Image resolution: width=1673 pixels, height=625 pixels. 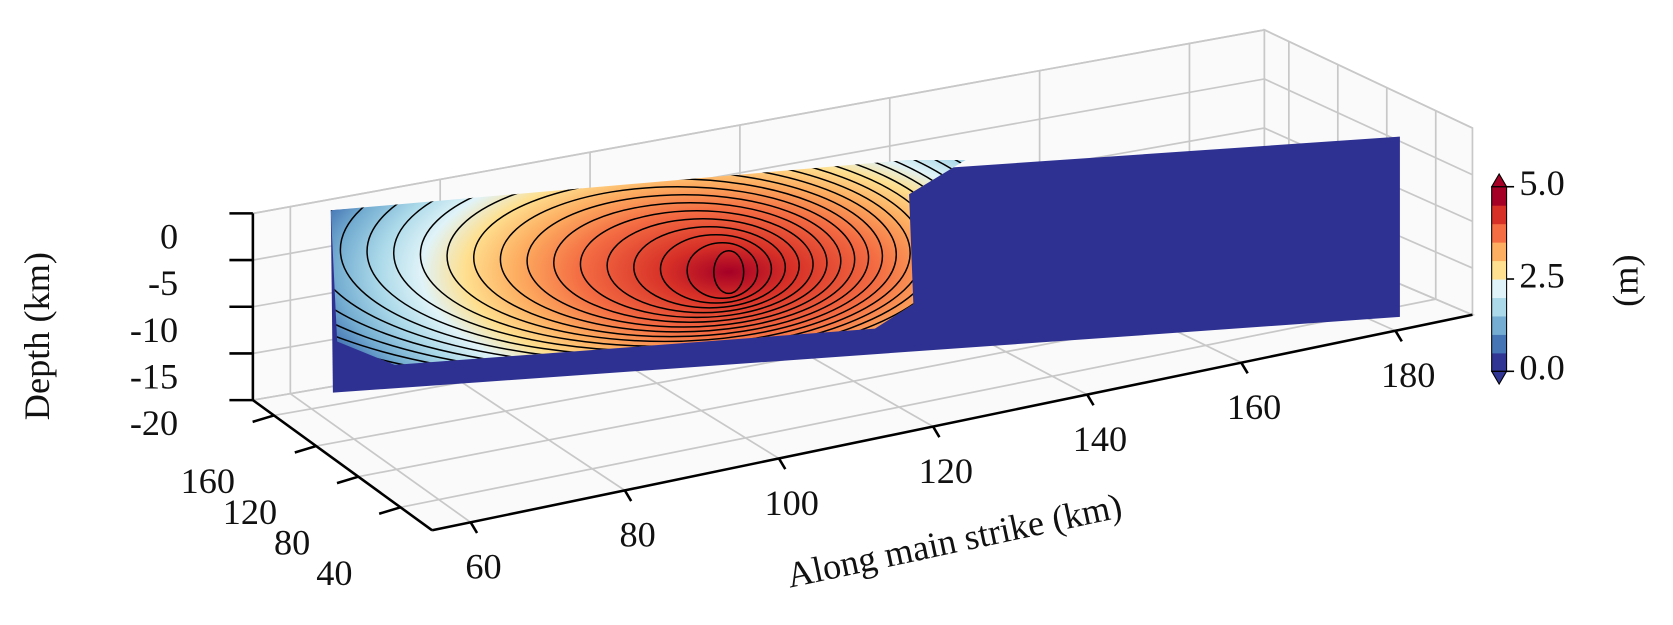 What do you see at coordinates (1626, 280) in the screenshot?
I see `colorbar-label: (m)` at bounding box center [1626, 280].